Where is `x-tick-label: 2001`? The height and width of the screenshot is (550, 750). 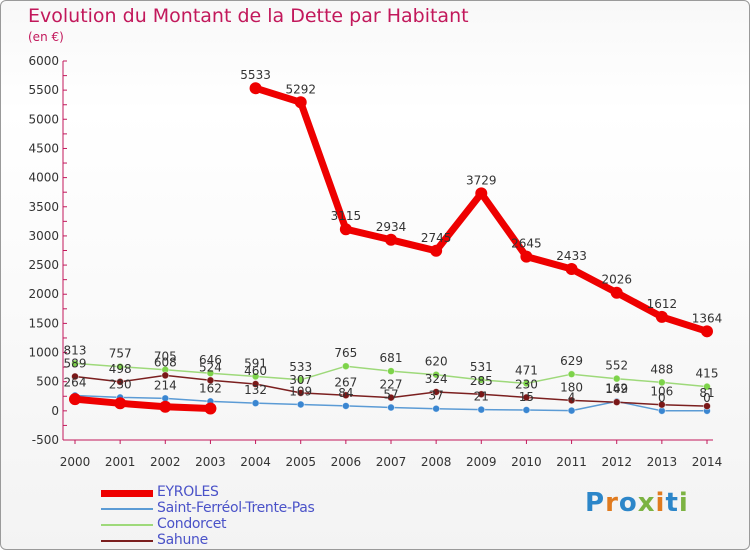
x-tick-label: 2001 is located at coordinates (120, 462).